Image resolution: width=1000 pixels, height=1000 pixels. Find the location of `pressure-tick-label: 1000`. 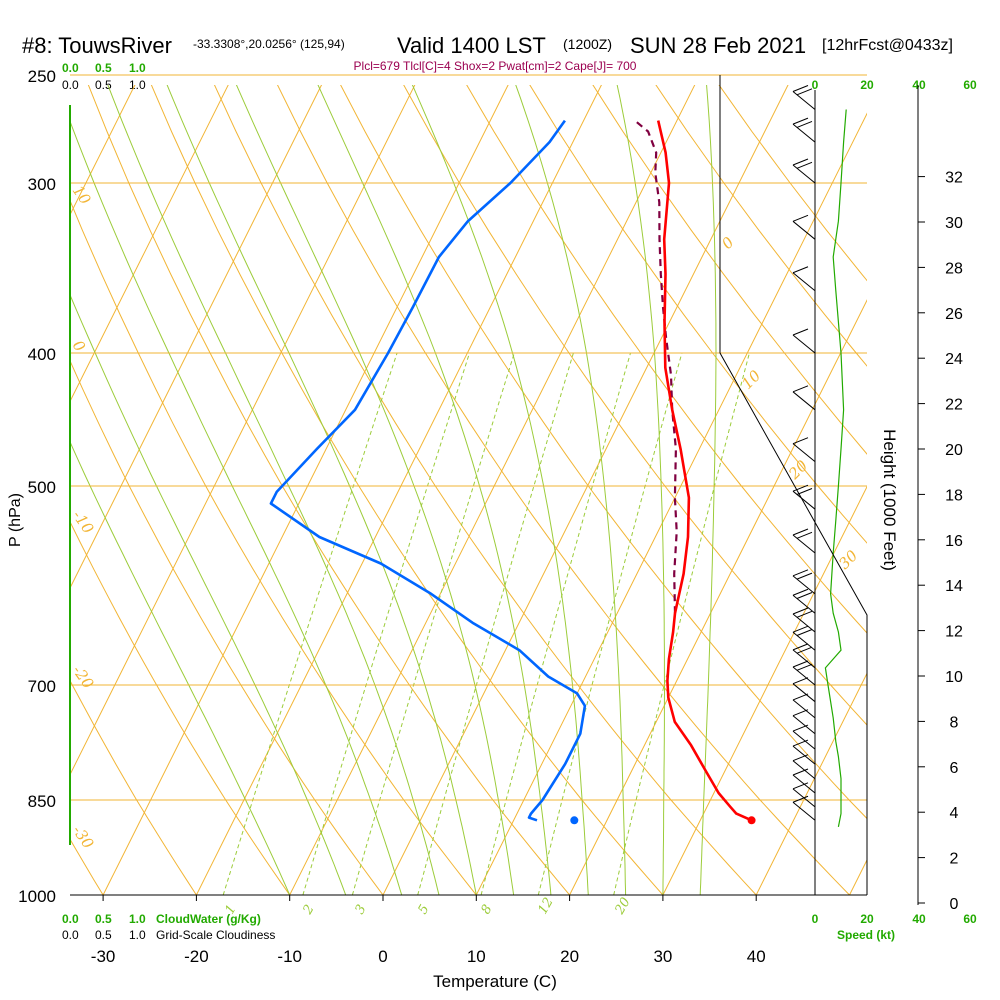

pressure-tick-label: 1000 is located at coordinates (37, 896).